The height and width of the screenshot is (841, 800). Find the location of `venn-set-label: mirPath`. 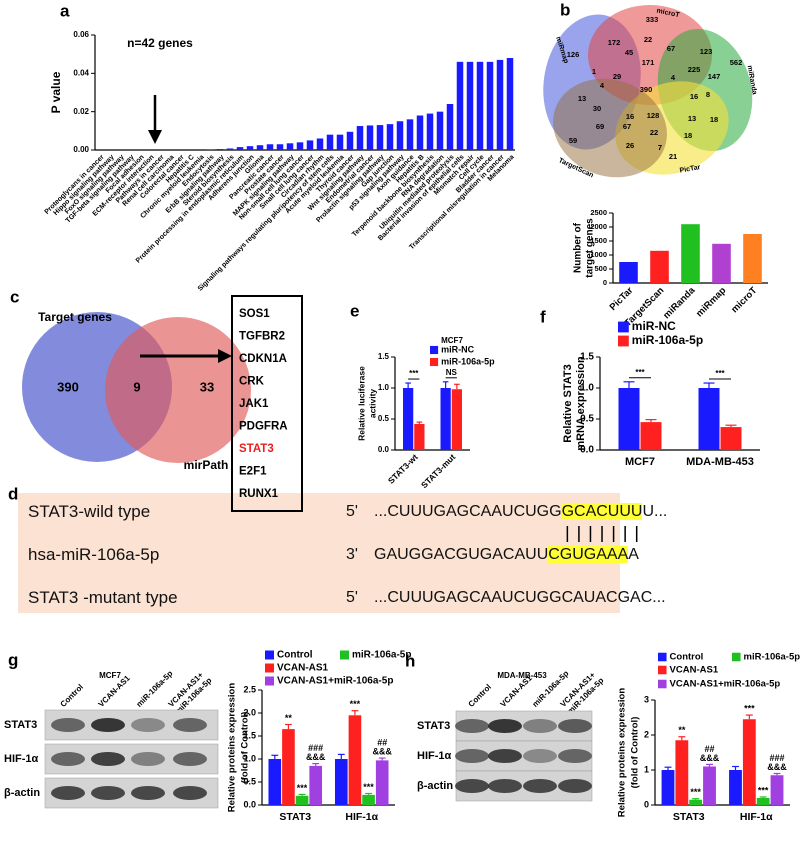

venn-set-label: mirPath is located at coordinates (206, 465).